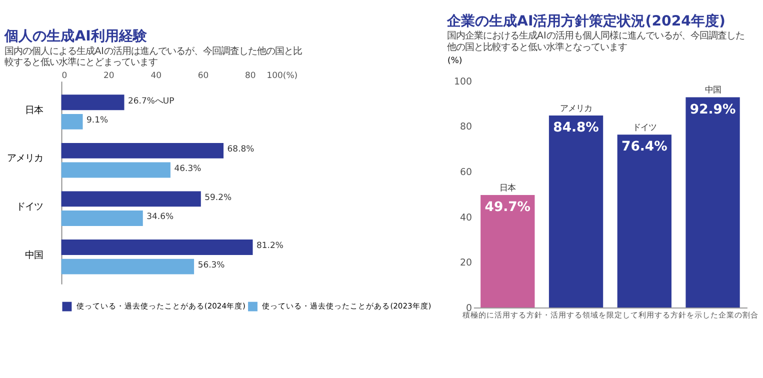 The image size is (763, 378). I want to click on data-label: 49.7%, so click(507, 208).